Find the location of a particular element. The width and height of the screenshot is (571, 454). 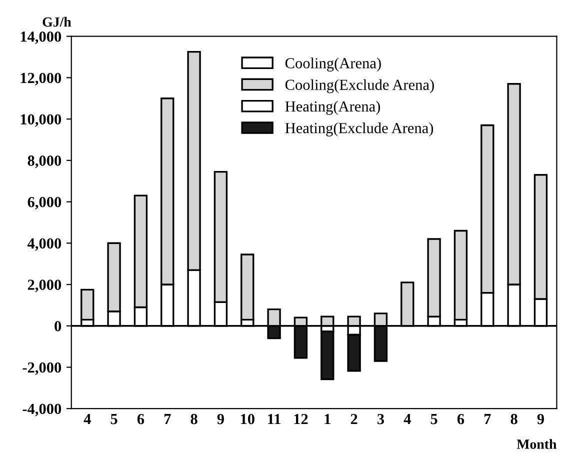

x-tick-label: 11 is located at coordinates (274, 419).